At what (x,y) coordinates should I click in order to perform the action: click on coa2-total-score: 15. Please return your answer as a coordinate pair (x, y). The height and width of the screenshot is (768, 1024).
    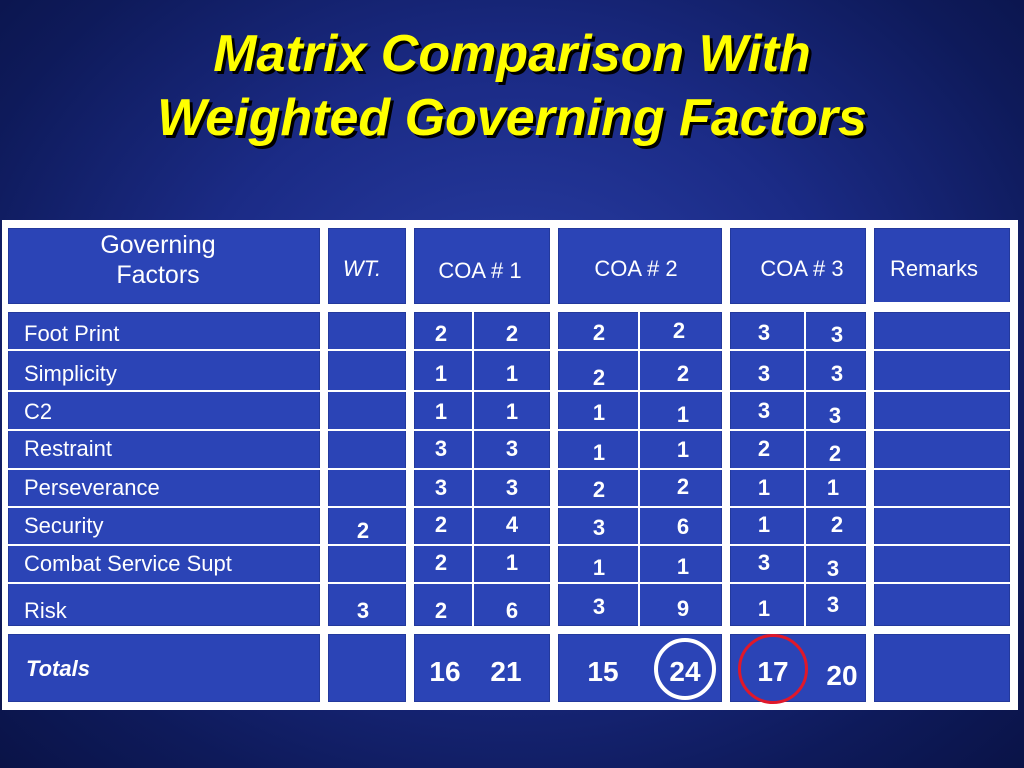
    Looking at the image, I should click on (603, 671).